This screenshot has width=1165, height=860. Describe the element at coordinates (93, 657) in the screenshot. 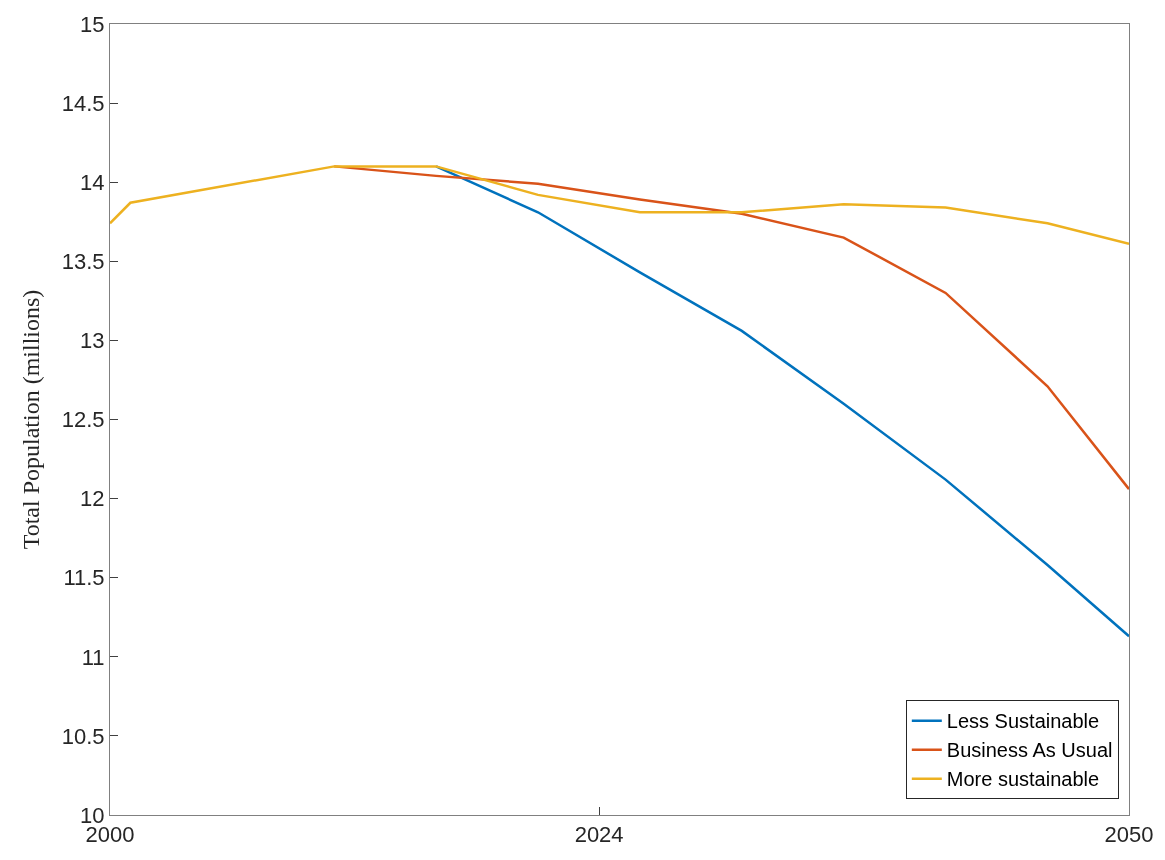

I see `y-tick-label: 11` at that location.